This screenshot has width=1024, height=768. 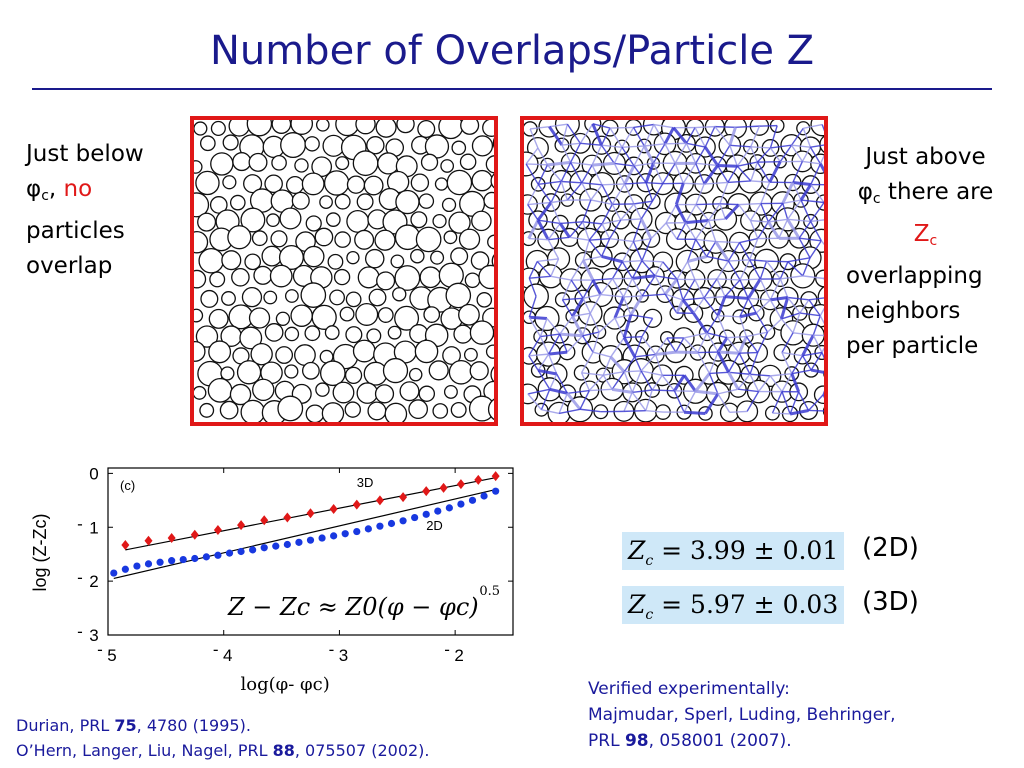 I want to click on ref-pages: , 058001 (2007)., so click(x=720, y=741).